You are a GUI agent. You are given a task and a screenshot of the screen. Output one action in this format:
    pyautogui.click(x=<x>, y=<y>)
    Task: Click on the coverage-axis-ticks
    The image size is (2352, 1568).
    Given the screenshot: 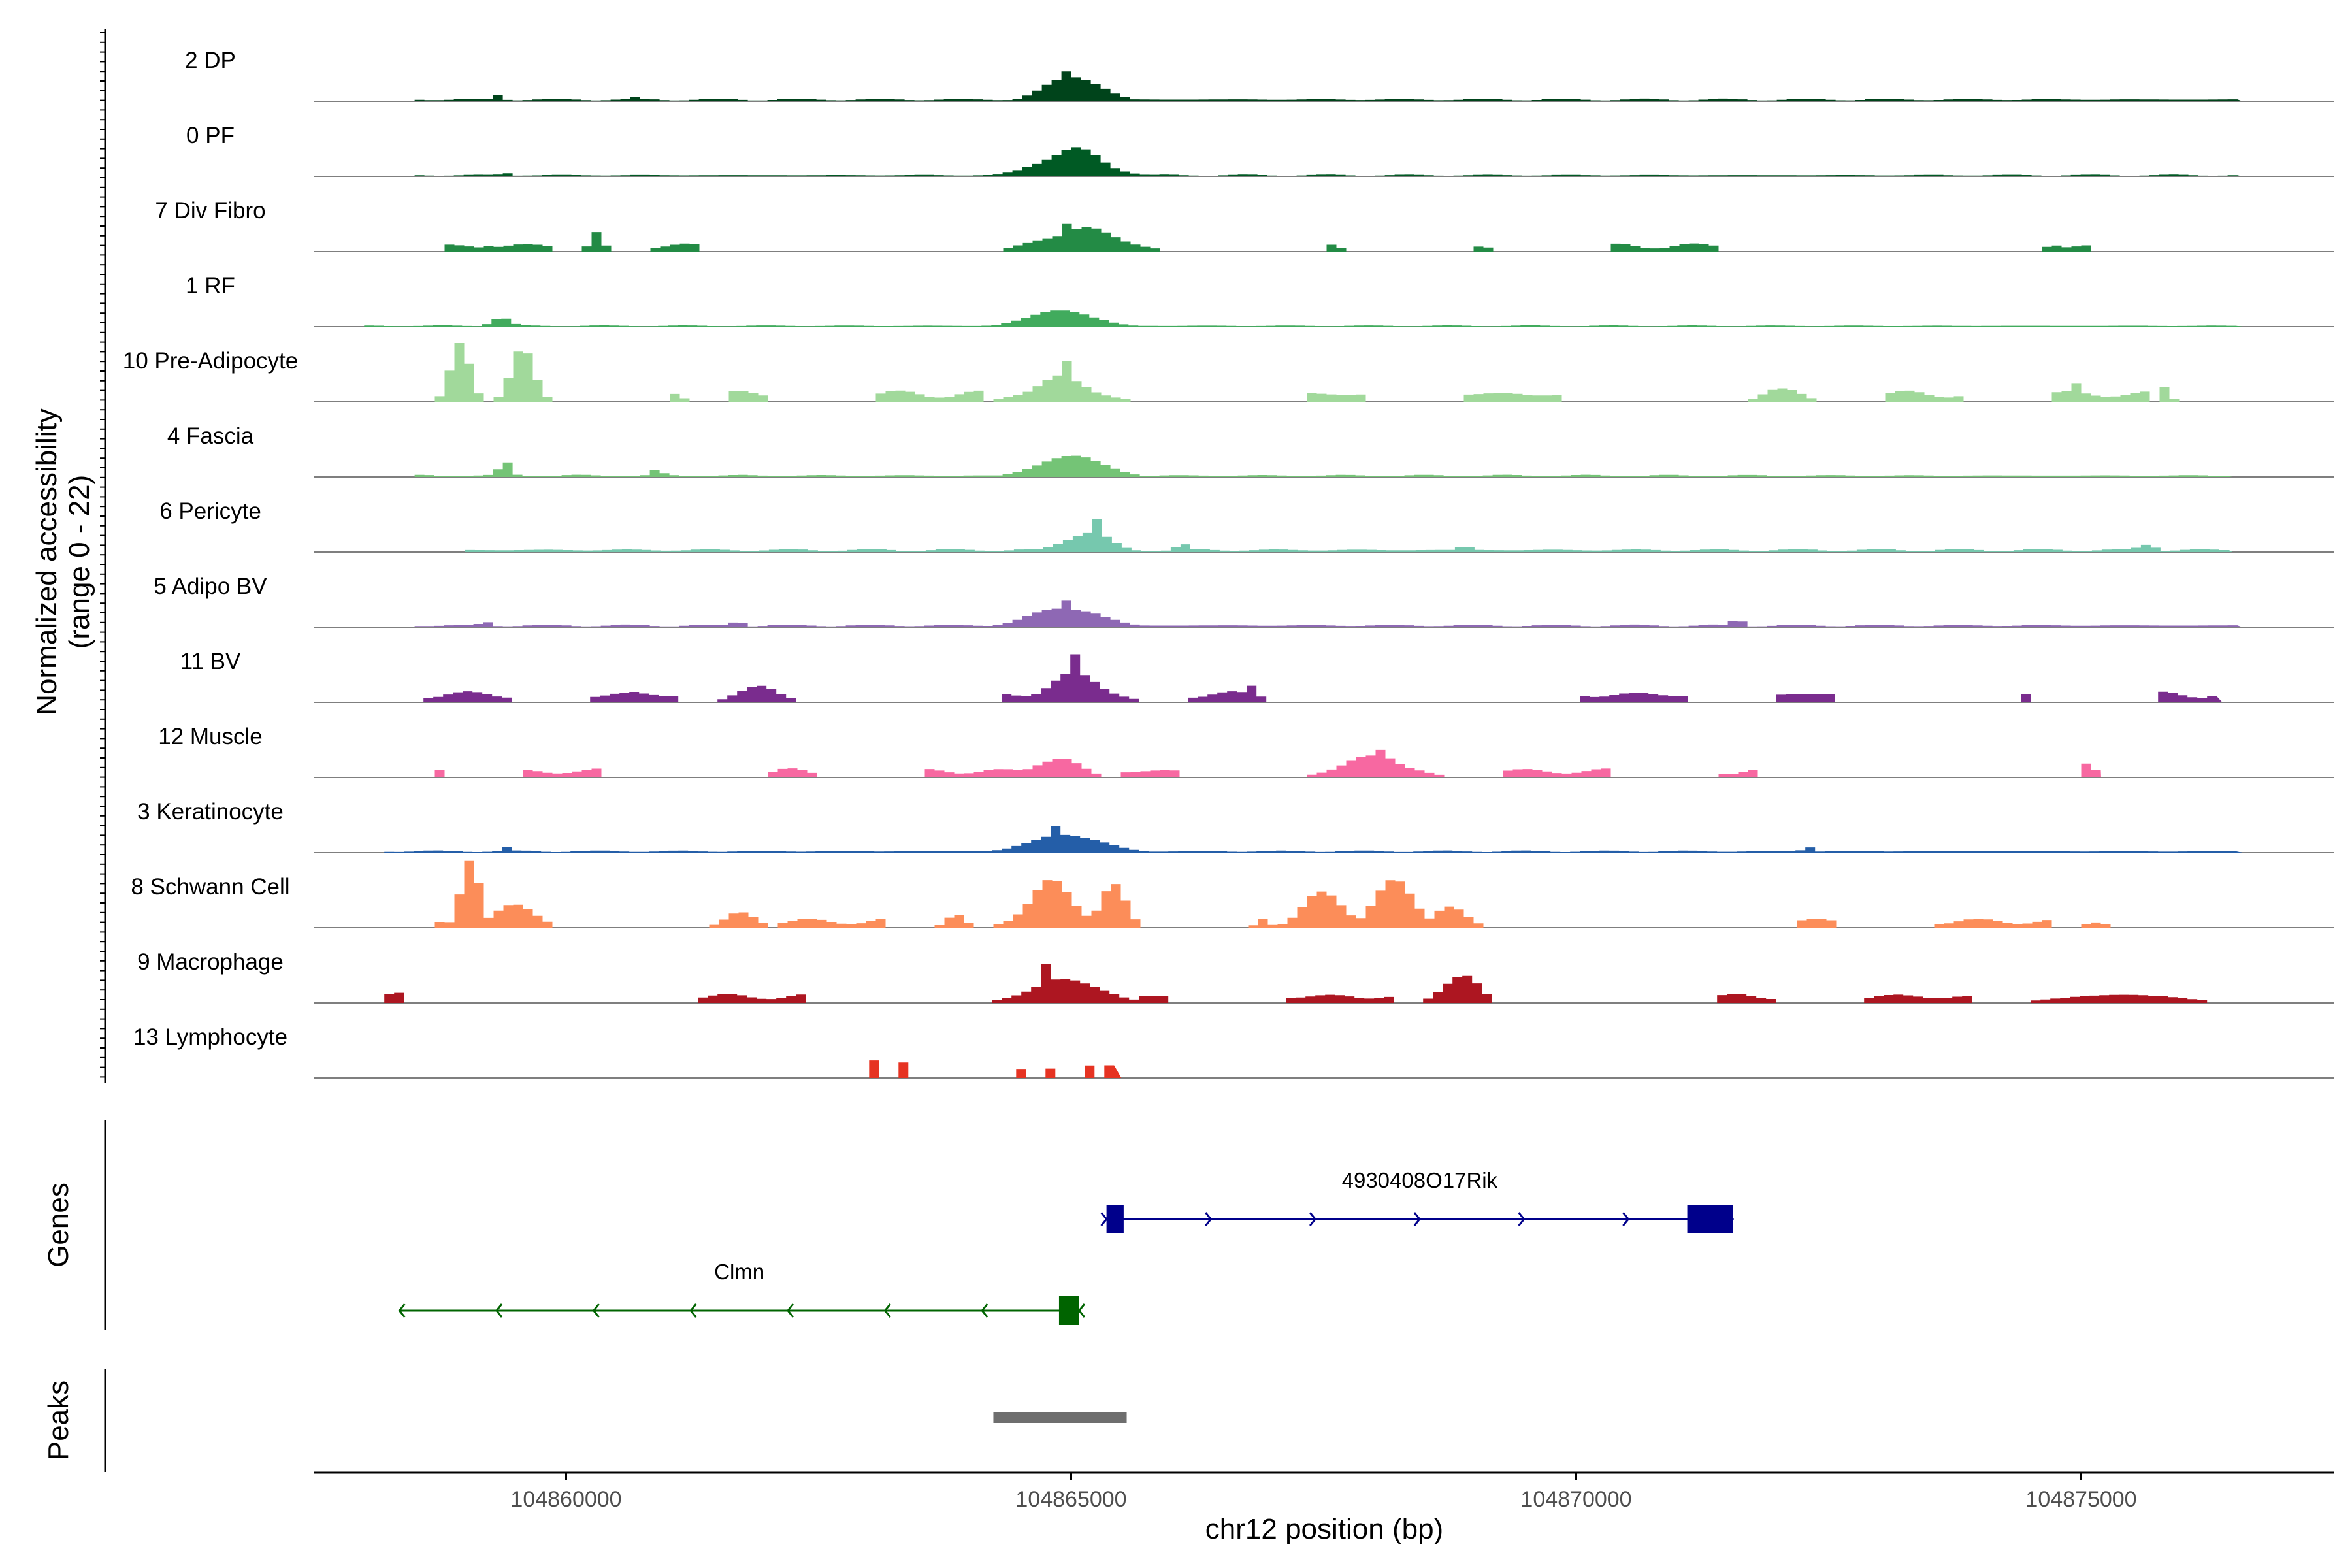 What is the action you would take?
    pyautogui.click(x=102, y=555)
    